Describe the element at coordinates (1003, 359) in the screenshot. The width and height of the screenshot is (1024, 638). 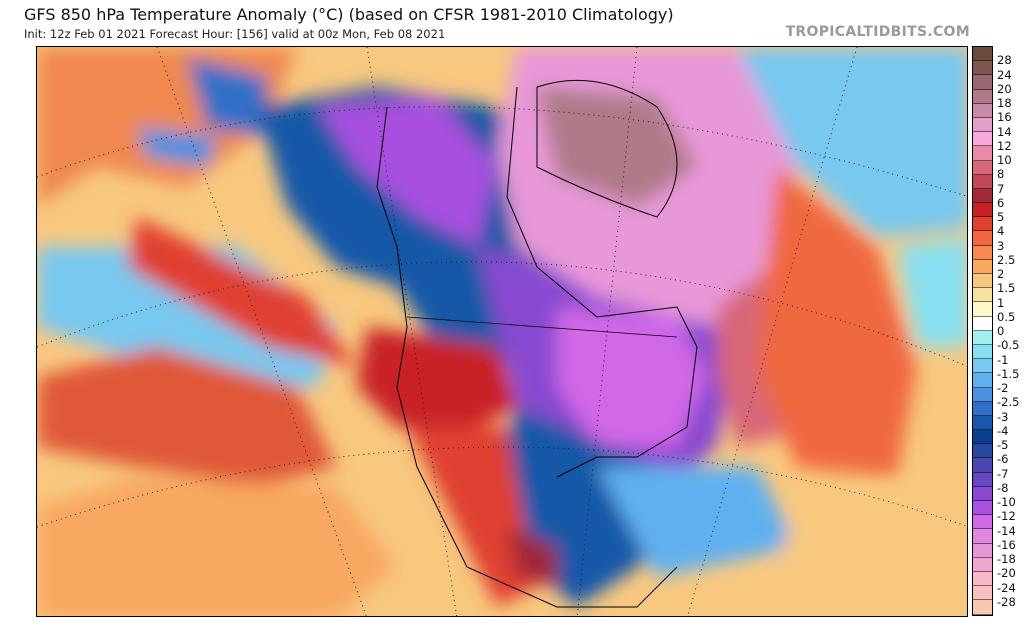
I see `colorbar-label: -1` at that location.